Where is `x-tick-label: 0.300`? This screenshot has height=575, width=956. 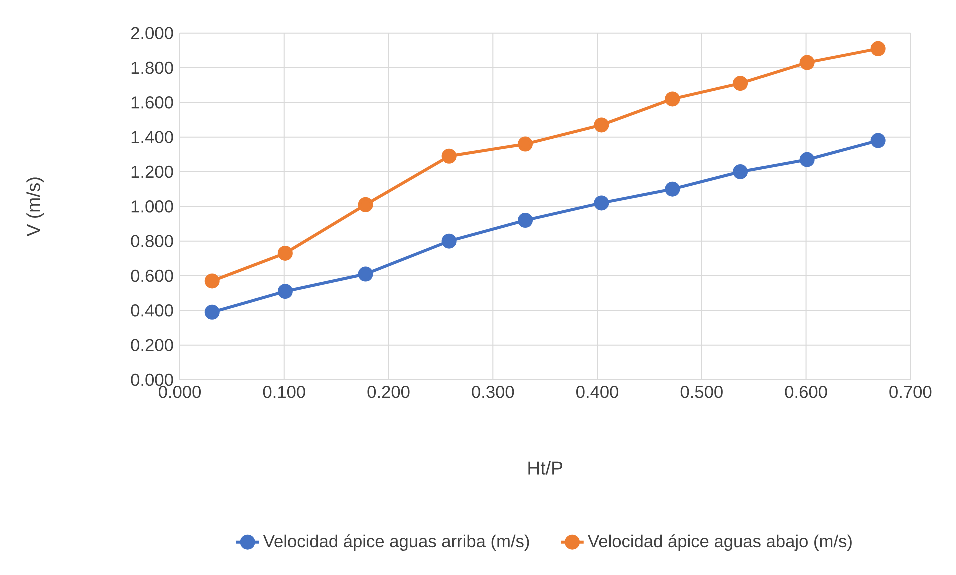 x-tick-label: 0.300 is located at coordinates (493, 392).